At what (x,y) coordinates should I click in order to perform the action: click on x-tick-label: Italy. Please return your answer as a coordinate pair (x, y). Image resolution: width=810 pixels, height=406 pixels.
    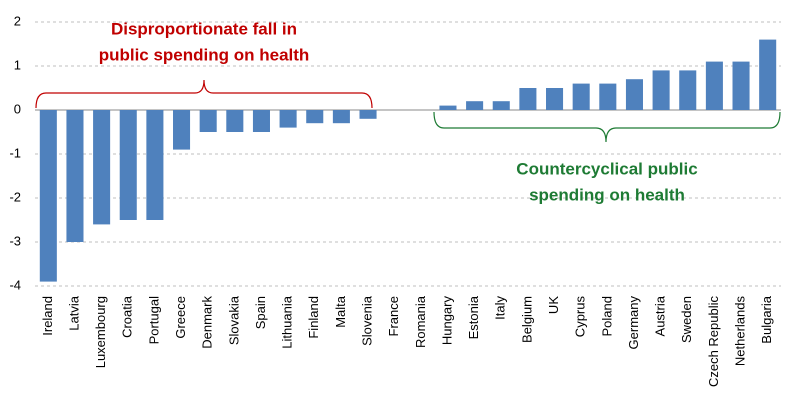
    Looking at the image, I should click on (500, 308).